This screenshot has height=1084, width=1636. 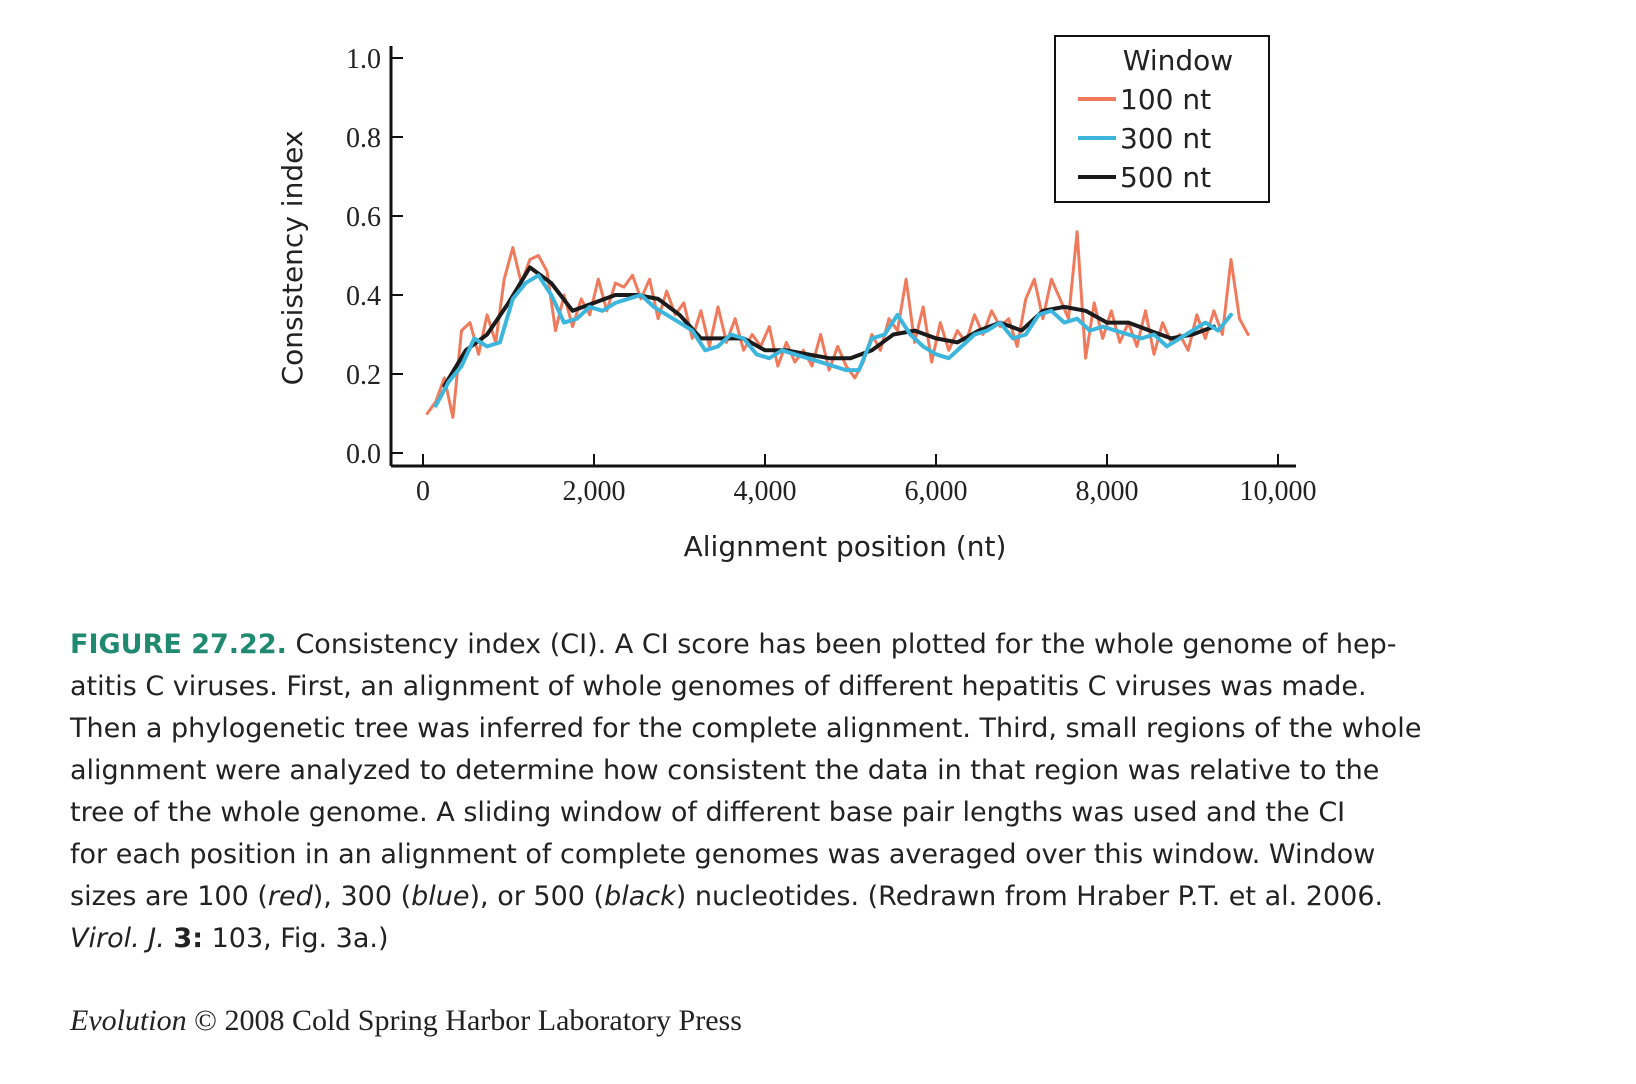 What do you see at coordinates (363, 138) in the screenshot?
I see `y-tick-label: 0.8` at bounding box center [363, 138].